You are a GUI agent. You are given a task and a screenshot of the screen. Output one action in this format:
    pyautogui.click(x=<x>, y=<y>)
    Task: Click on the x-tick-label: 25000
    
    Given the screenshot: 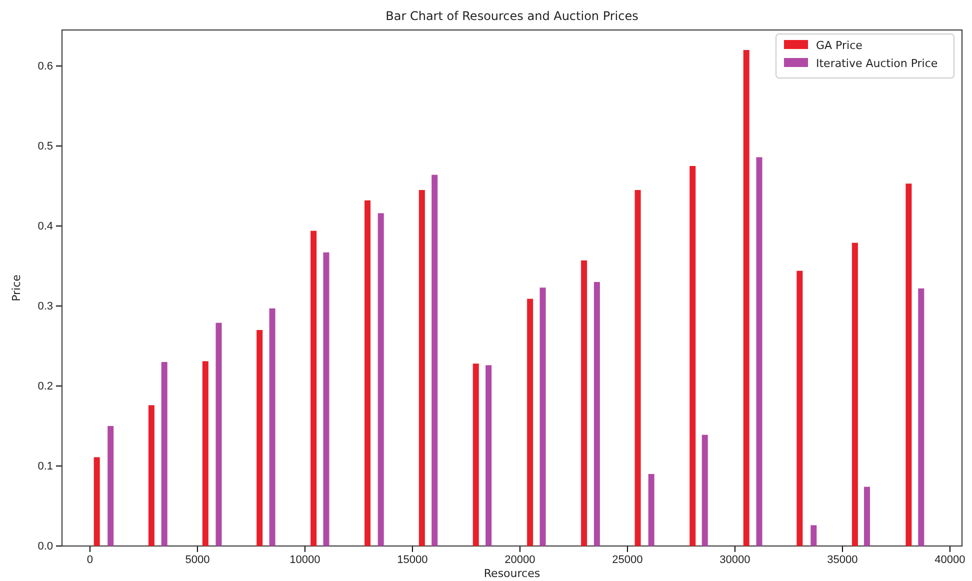 What is the action you would take?
    pyautogui.click(x=627, y=560)
    